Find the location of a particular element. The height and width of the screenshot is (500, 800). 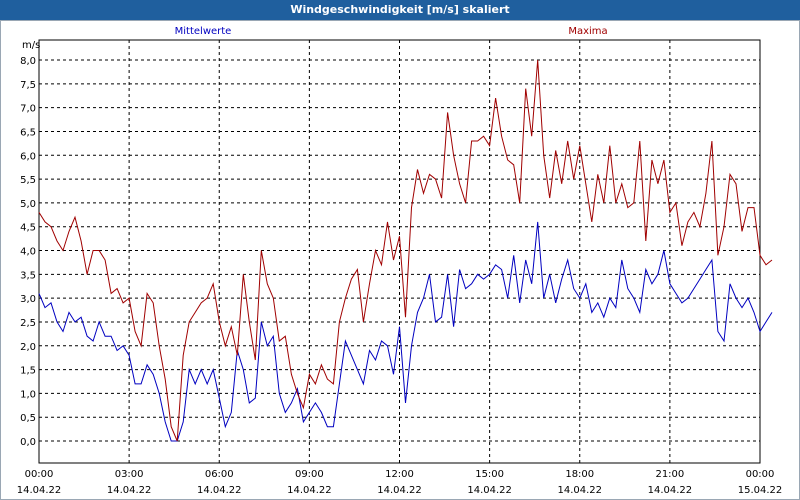

y-tick-label: 3,5 is located at coordinates (28, 275).